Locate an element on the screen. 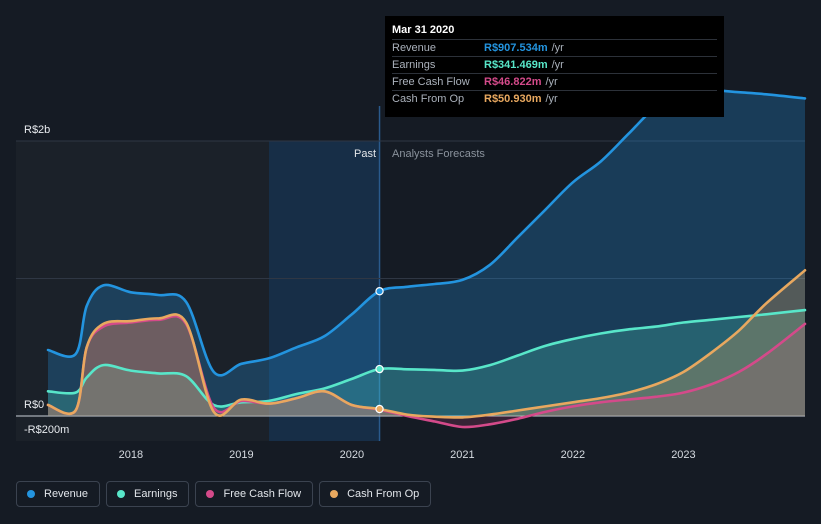 This screenshot has height=524, width=821. marker-cash-from-op is located at coordinates (379, 409).